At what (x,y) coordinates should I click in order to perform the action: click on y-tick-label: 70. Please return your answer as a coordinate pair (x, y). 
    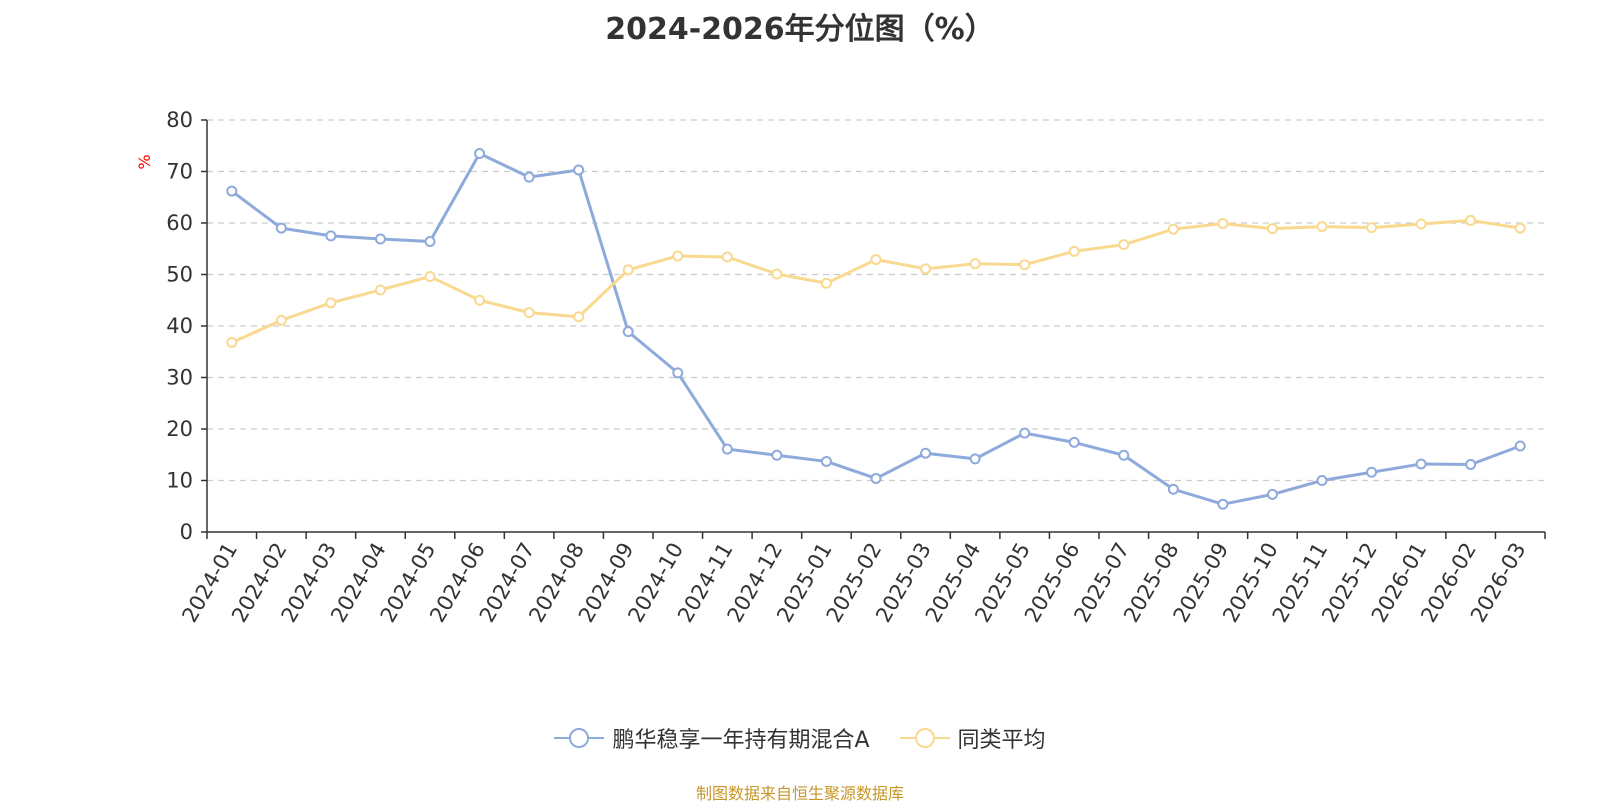
    Looking at the image, I should click on (179, 172).